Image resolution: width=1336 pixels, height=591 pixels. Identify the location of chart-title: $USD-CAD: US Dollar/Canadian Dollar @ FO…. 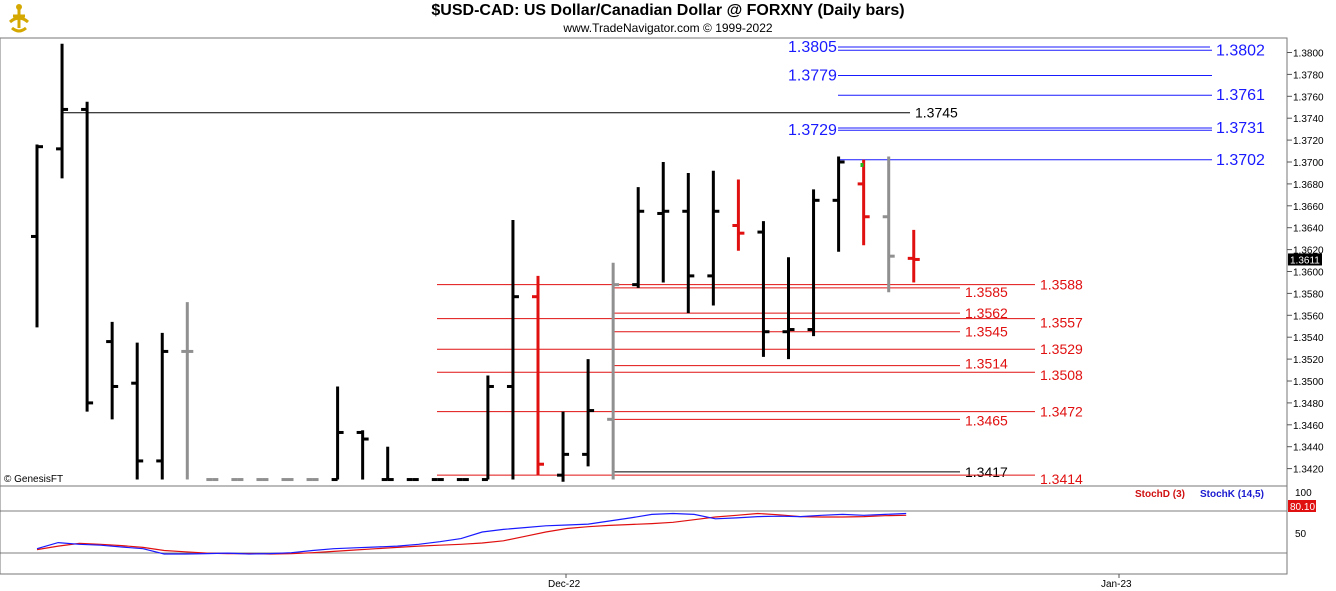
(668, 10).